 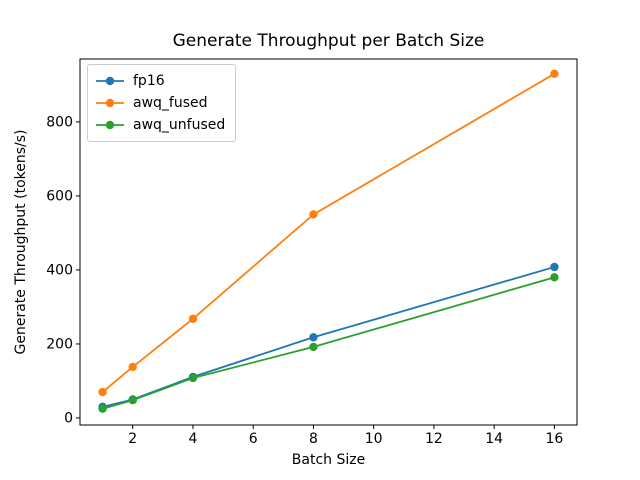 I want to click on legend-item-awq_fused: awq_fused, so click(x=160, y=103).